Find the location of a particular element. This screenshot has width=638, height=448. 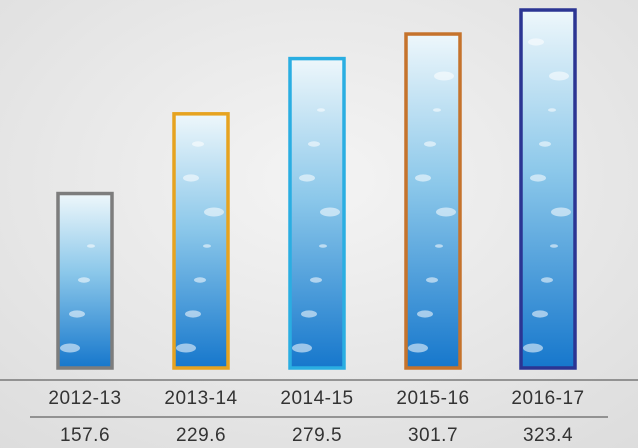

value-label: 301.7 is located at coordinates (433, 435).